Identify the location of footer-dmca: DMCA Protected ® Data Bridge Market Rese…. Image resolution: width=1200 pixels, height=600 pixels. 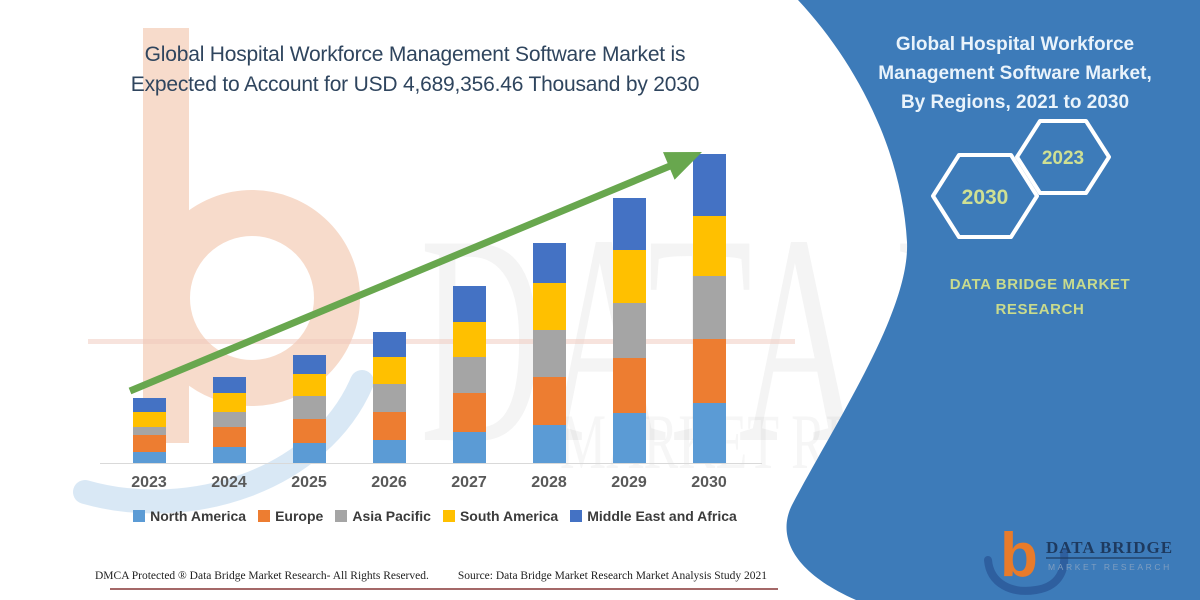
(262, 576).